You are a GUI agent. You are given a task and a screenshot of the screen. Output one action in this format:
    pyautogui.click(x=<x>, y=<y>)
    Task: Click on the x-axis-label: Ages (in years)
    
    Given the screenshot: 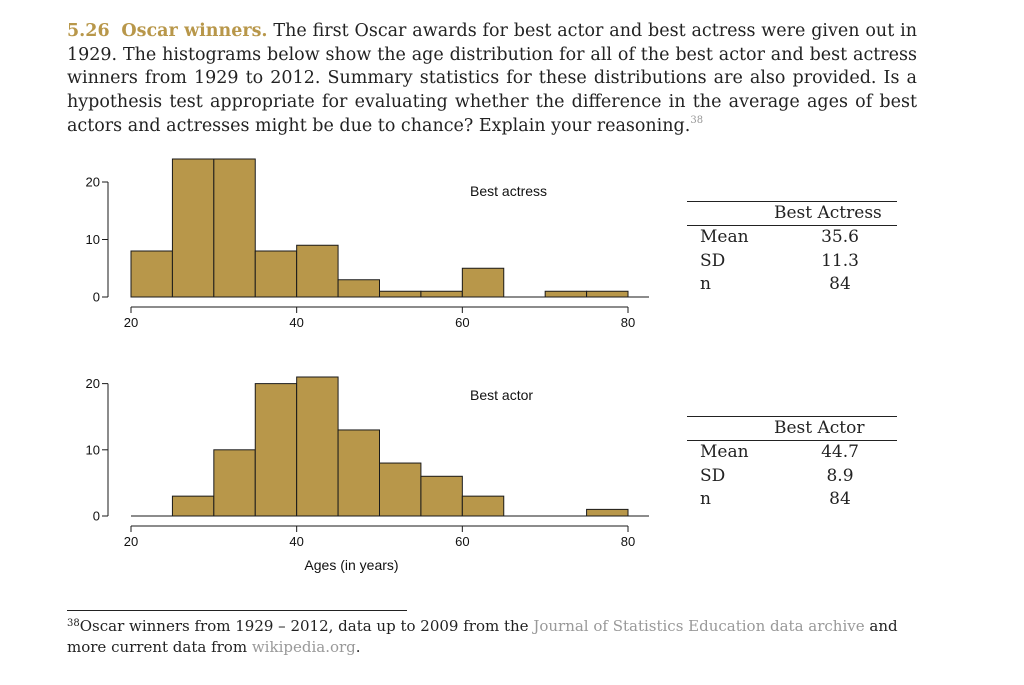 What is the action you would take?
    pyautogui.click(x=351, y=565)
    